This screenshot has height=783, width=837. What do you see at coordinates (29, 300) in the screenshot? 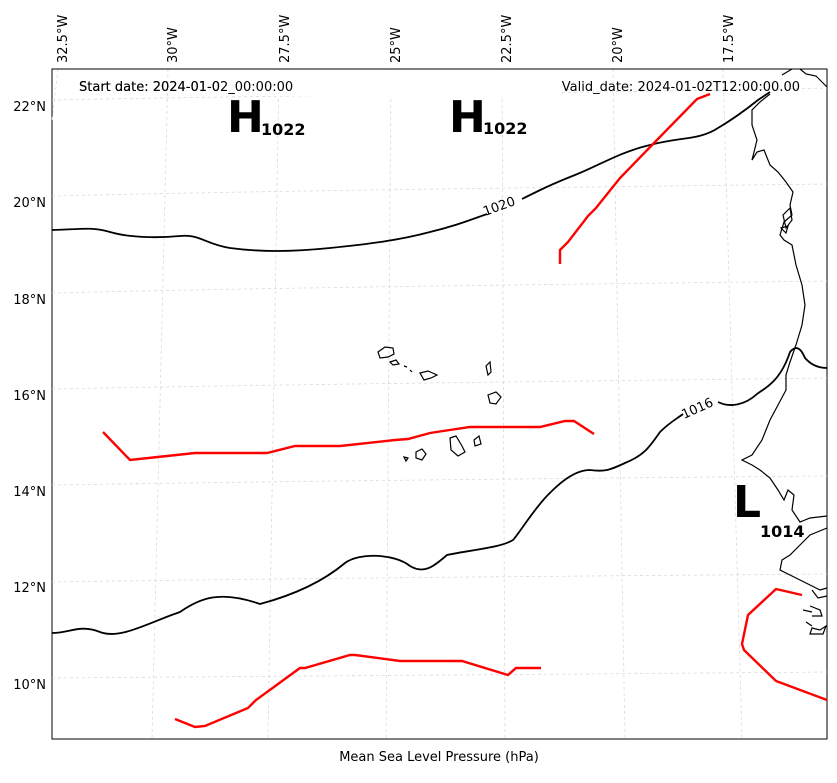
I see `lat-tick-18n: 18°N` at bounding box center [29, 300].